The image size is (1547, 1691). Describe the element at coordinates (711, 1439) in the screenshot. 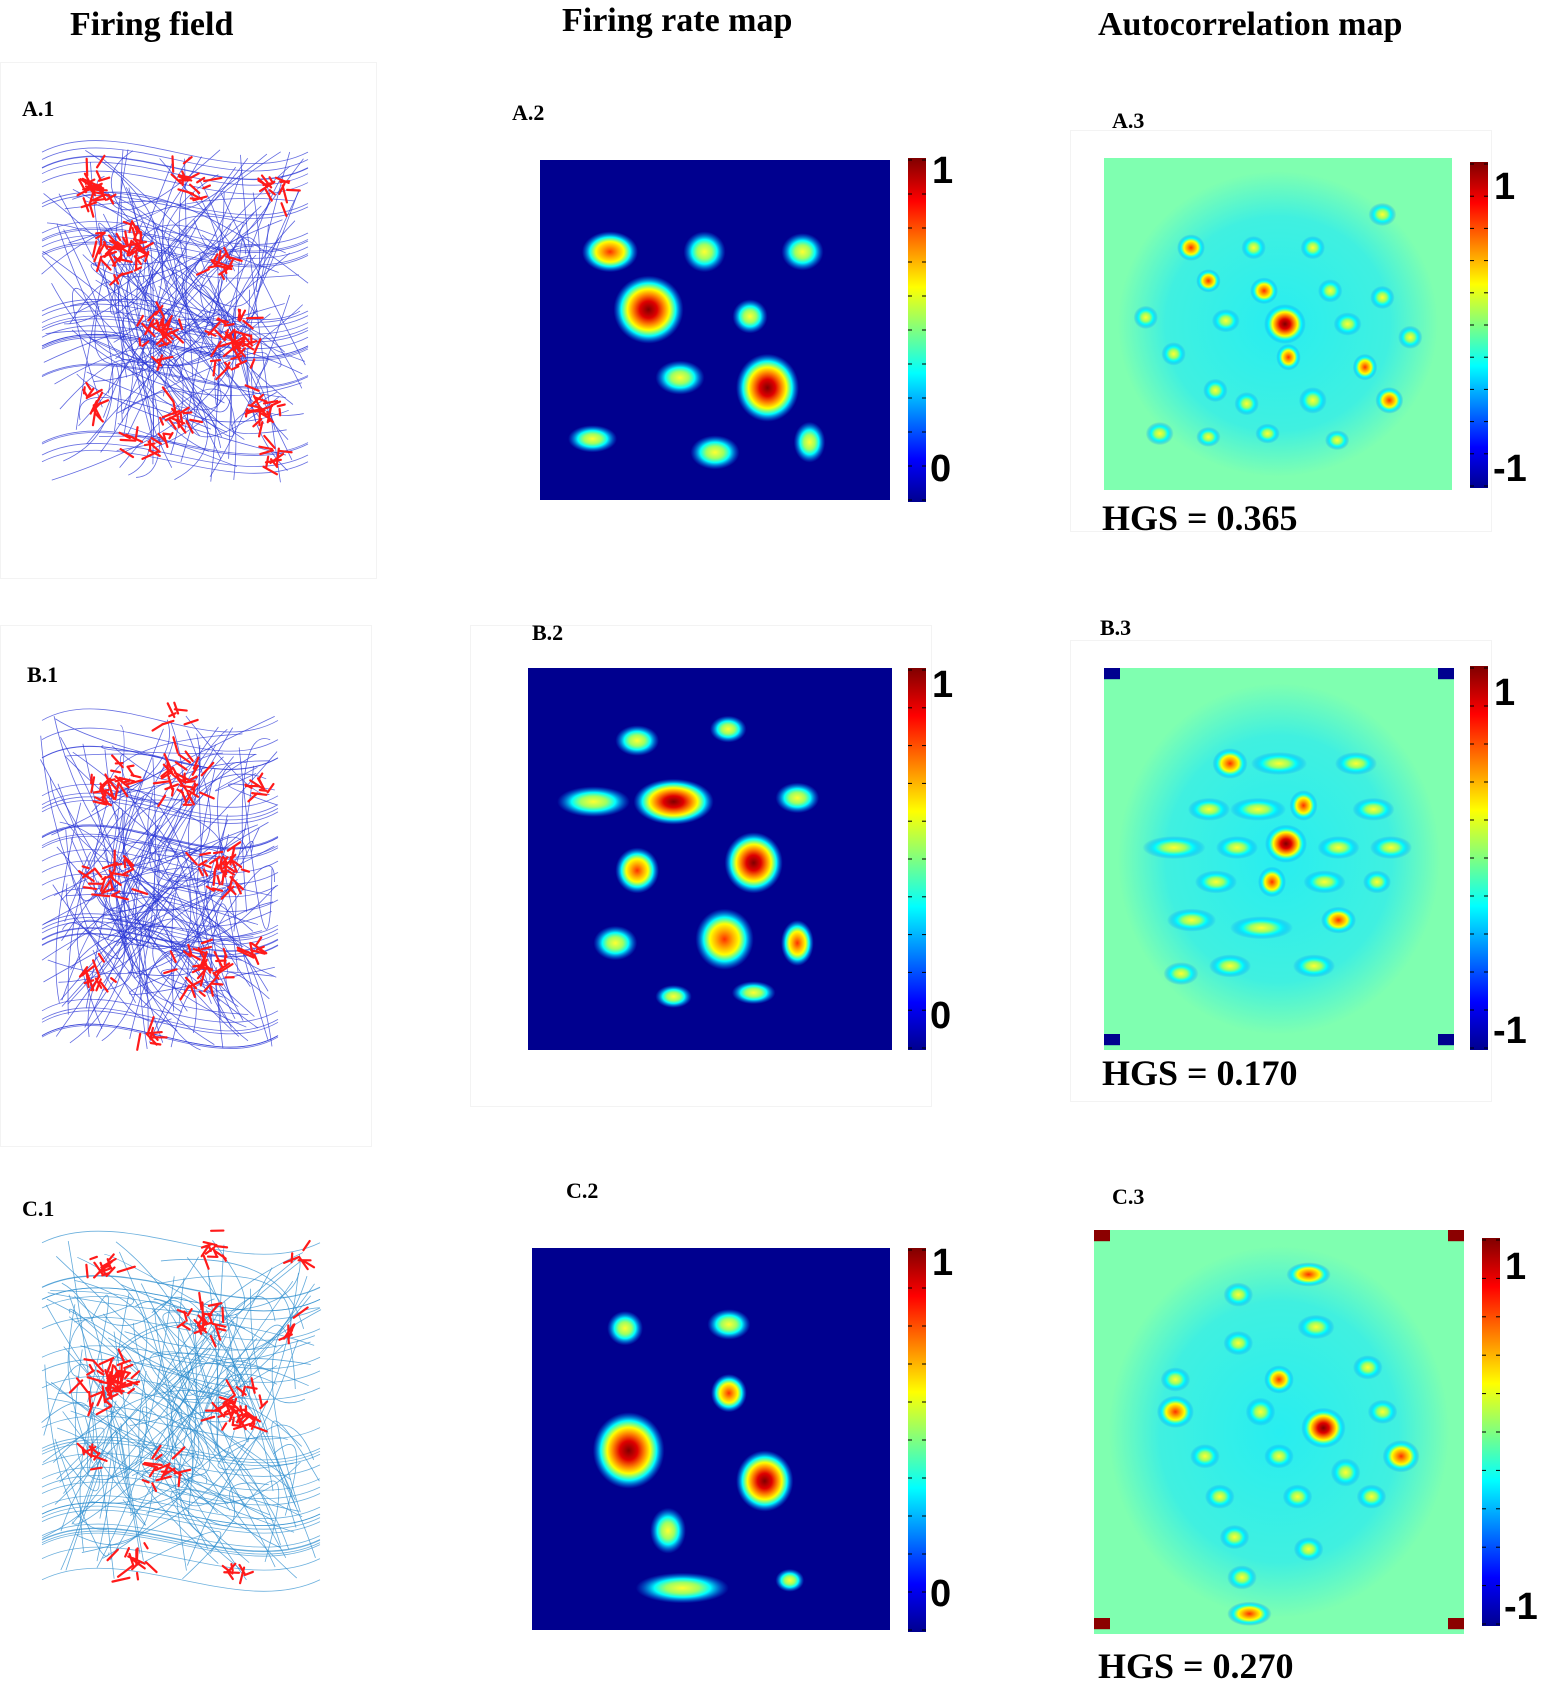

I see `firing-rate-map-c` at that location.